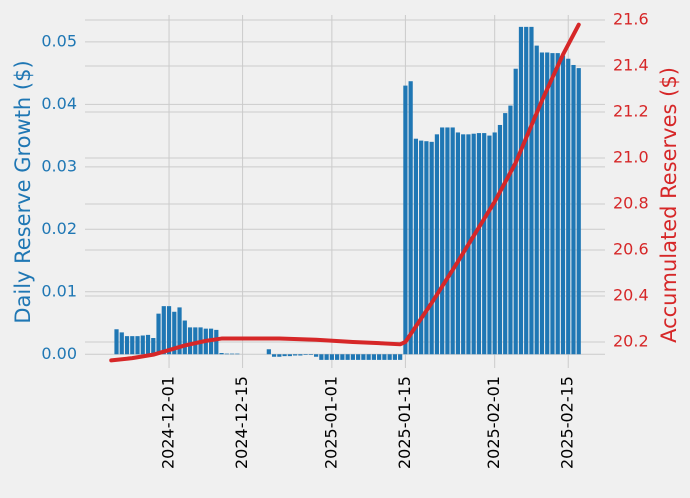  I want to click on y-tick-label: 0.05, so click(59, 40).